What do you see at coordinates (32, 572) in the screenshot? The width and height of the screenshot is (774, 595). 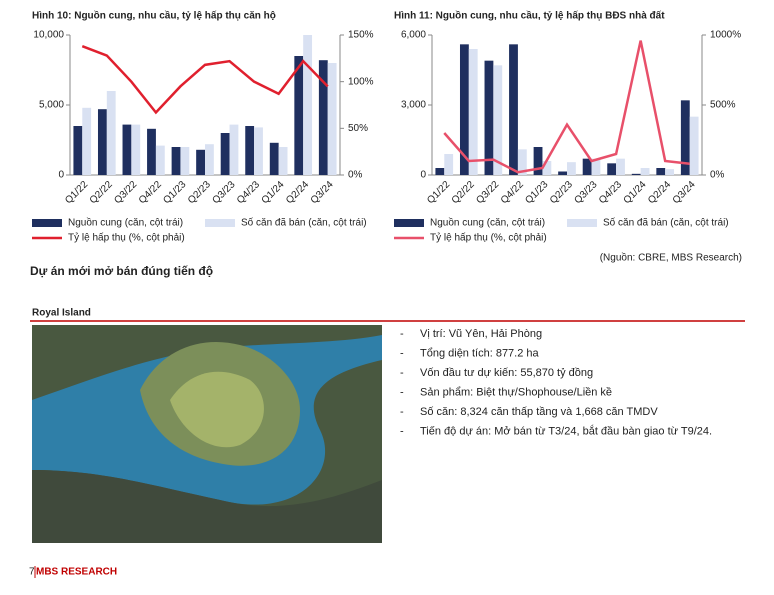 I see `page-number: 7` at bounding box center [32, 572].